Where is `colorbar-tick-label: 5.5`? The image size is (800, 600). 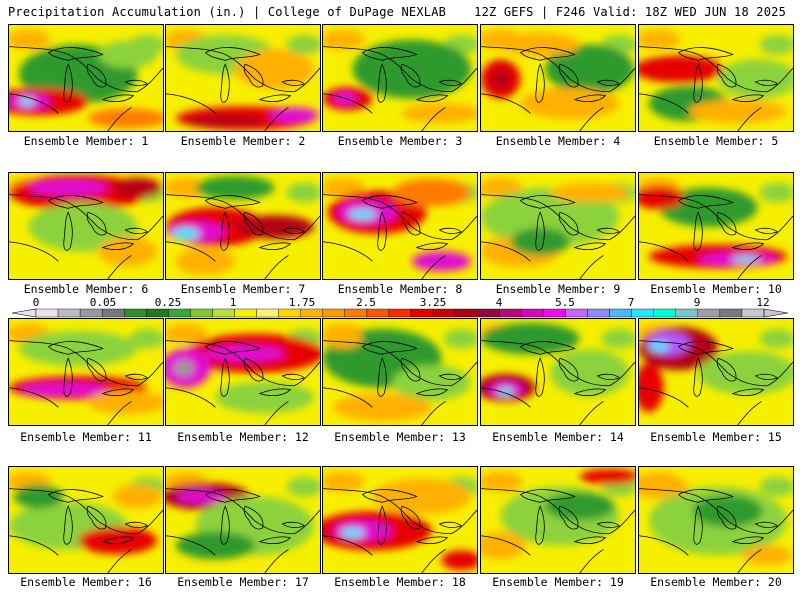 colorbar-tick-label: 5.5 is located at coordinates (565, 302).